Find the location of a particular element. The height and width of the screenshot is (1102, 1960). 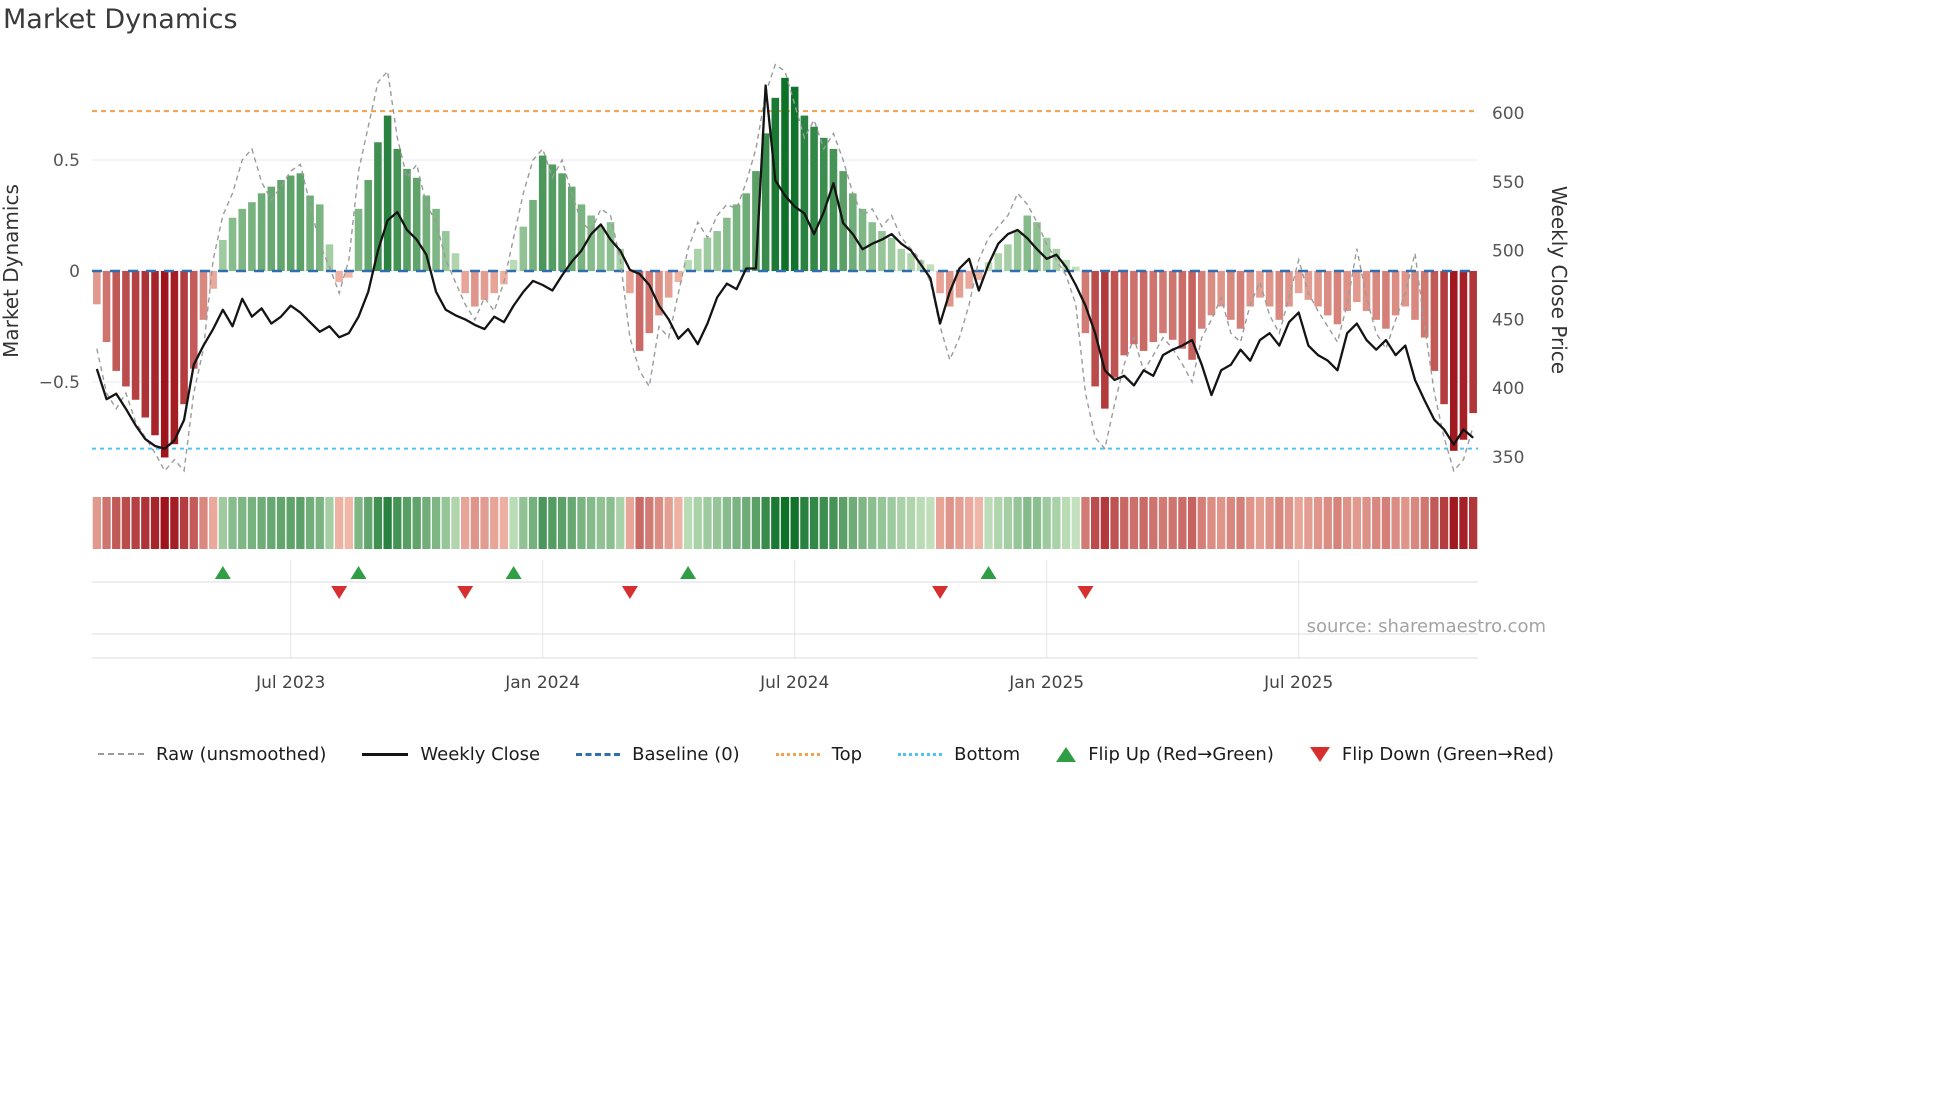

legend-item-flip-up: Flip Up (Red→Green) is located at coordinates (1165, 754).